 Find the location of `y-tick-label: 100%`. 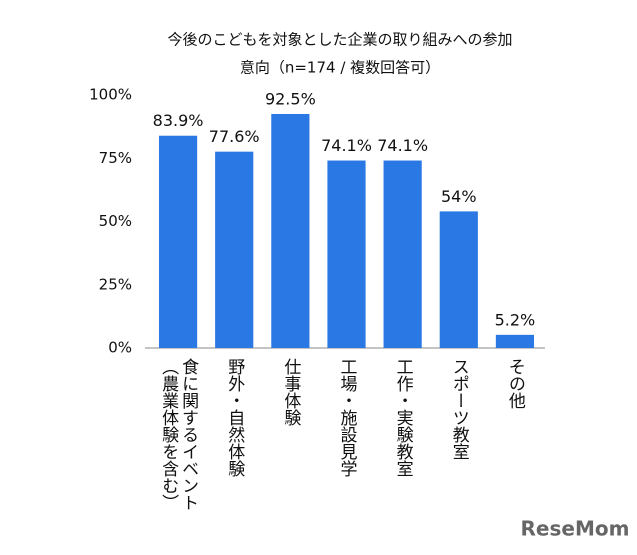

y-tick-label: 100% is located at coordinates (110, 95).